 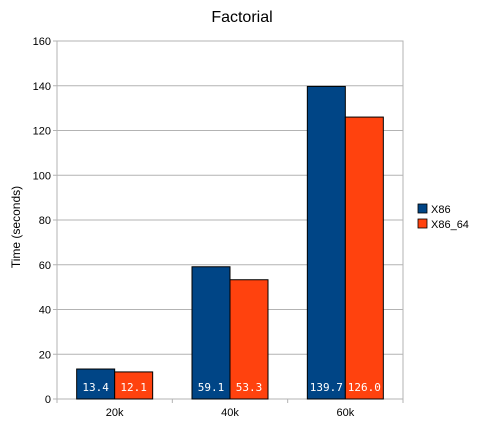 What do you see at coordinates (441, 210) in the screenshot?
I see `legend-label-x86: X86` at bounding box center [441, 210].